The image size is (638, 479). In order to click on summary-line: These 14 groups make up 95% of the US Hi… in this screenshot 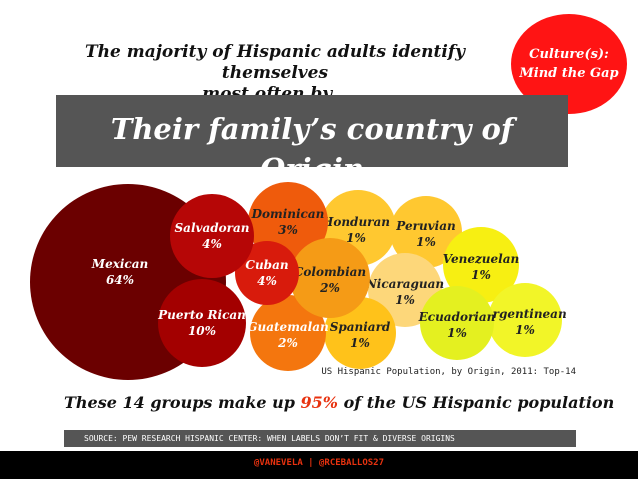, I will do `click(339, 402)`.